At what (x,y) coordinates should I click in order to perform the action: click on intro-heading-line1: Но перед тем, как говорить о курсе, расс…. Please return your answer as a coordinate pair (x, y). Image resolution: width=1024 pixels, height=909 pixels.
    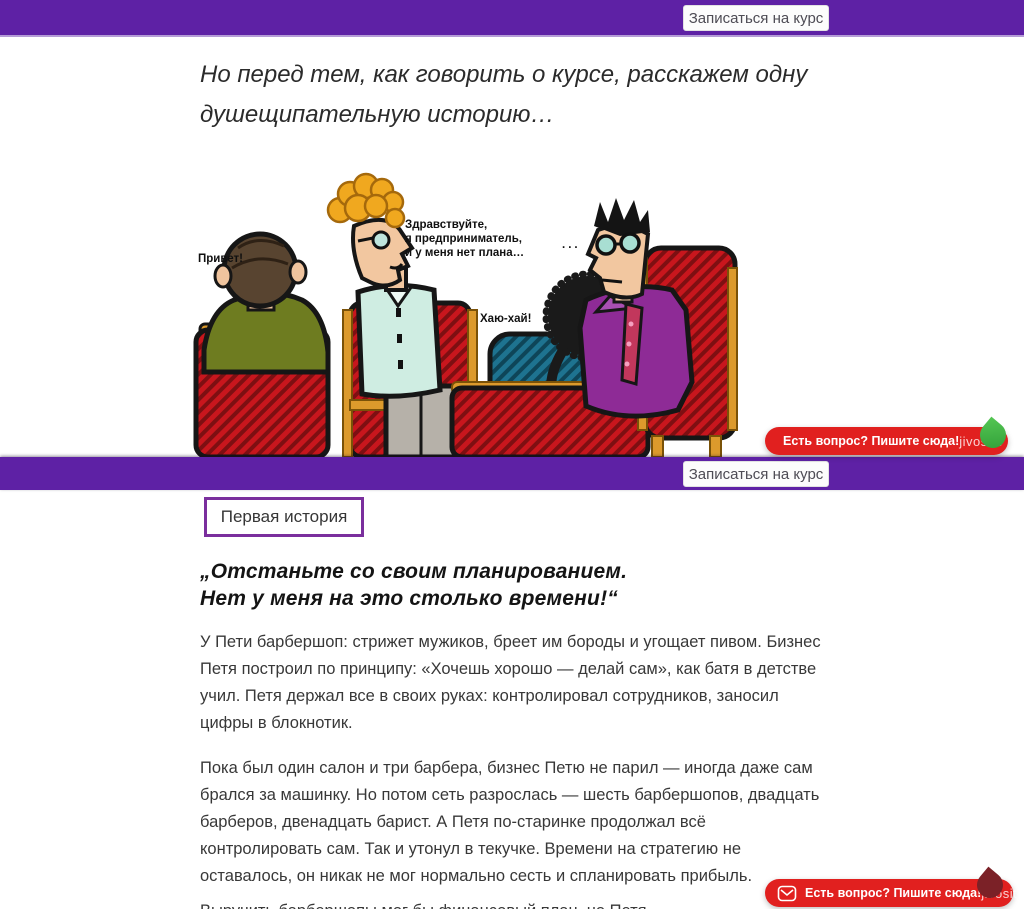
    Looking at the image, I should click on (504, 74).